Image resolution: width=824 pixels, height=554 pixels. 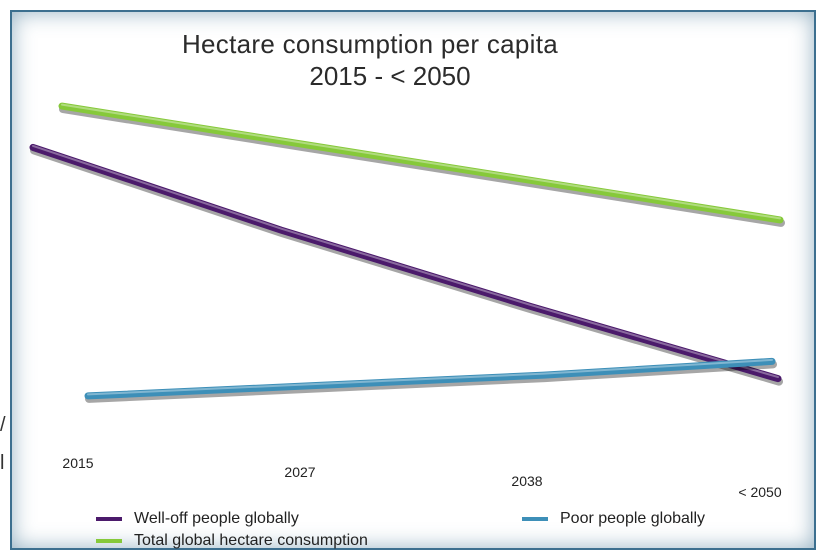 I want to click on legend-item-total: Total global hectare consumption, so click(x=232, y=541).